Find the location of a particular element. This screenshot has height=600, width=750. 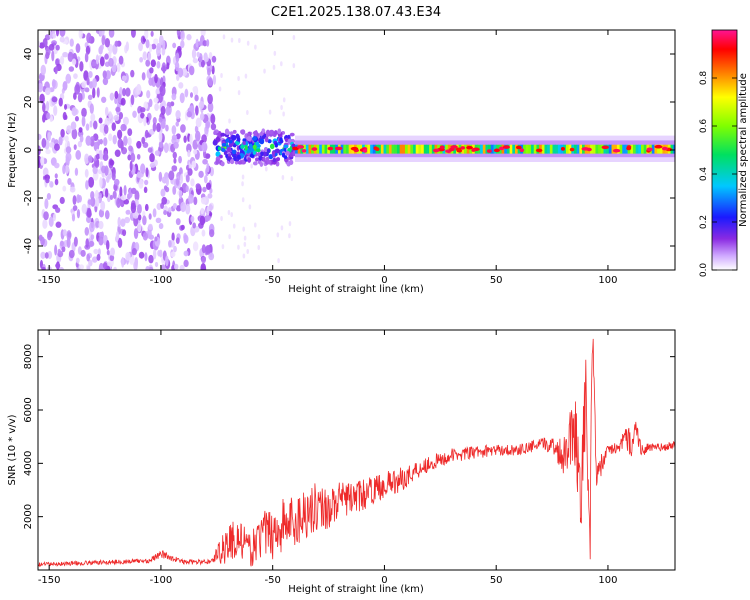

y-tick-label: 20 is located at coordinates (28, 102).